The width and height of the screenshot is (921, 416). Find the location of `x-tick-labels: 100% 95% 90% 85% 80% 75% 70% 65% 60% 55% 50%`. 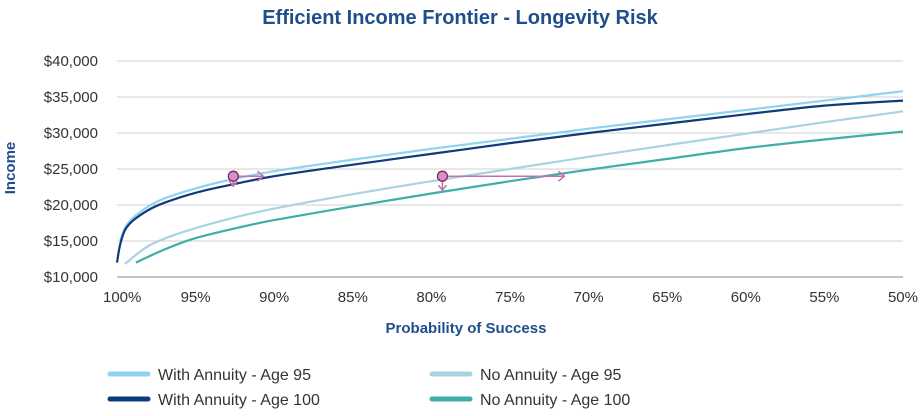

x-tick-labels: 100% 95% 90% 85% 80% 75% 70% 65% 60% 55% 50% is located at coordinates (510, 297).